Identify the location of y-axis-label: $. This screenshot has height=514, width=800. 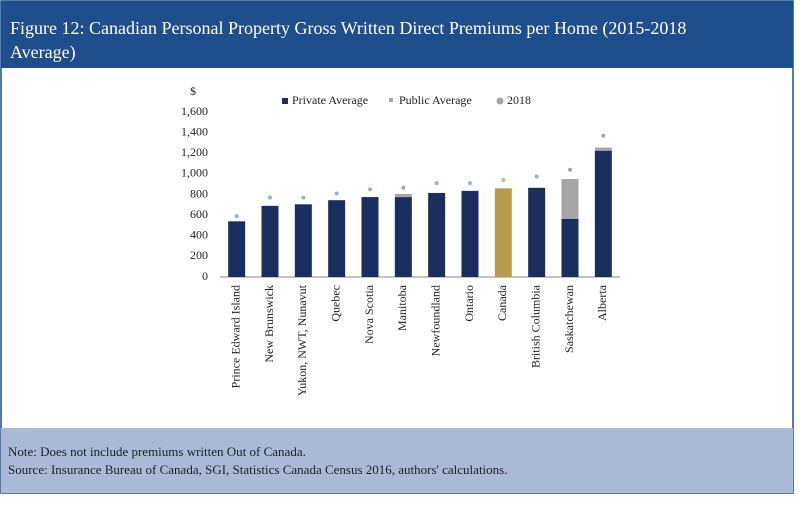
(193, 91).